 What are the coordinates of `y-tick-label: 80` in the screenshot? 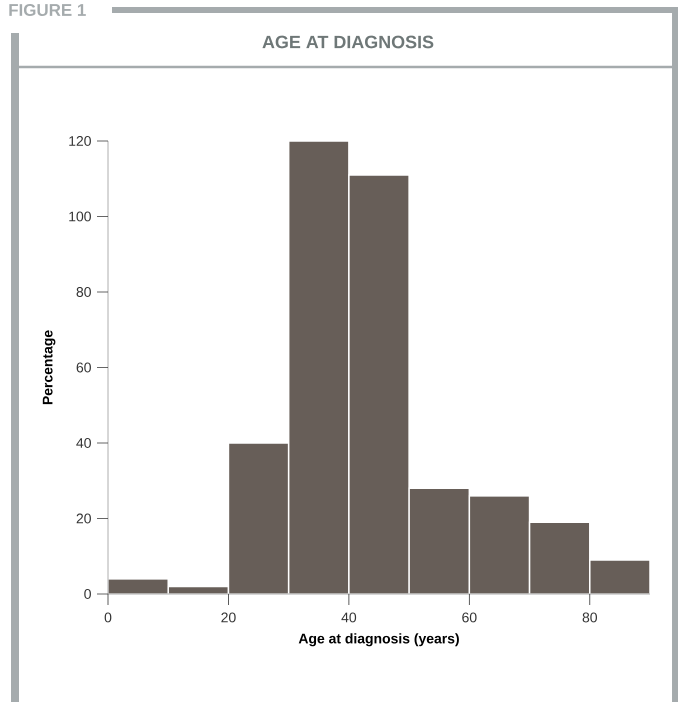 It's located at (83, 292).